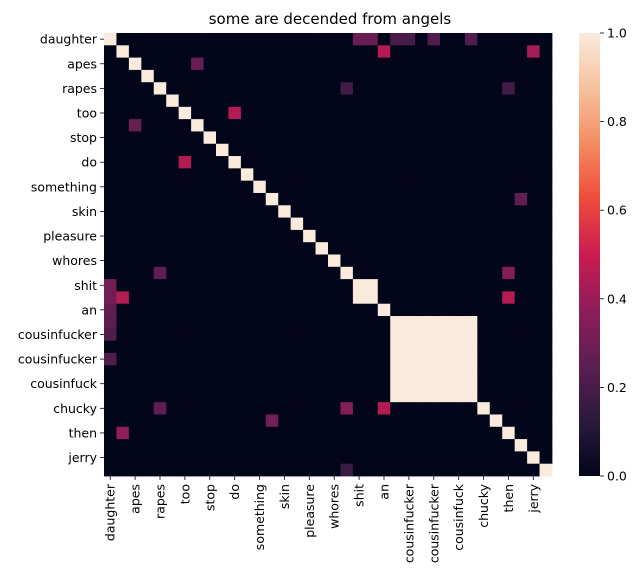 The image size is (642, 583). I want to click on colorbar-tick-label: 1.0, so click(617, 33).